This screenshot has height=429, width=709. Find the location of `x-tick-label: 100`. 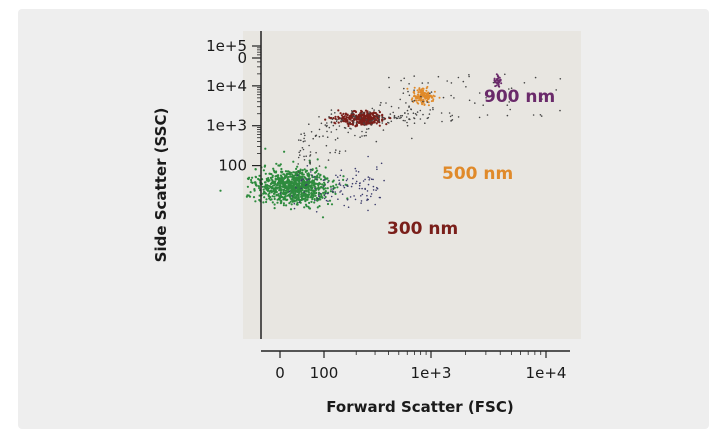

x-tick-label: 100 is located at coordinates (324, 373).